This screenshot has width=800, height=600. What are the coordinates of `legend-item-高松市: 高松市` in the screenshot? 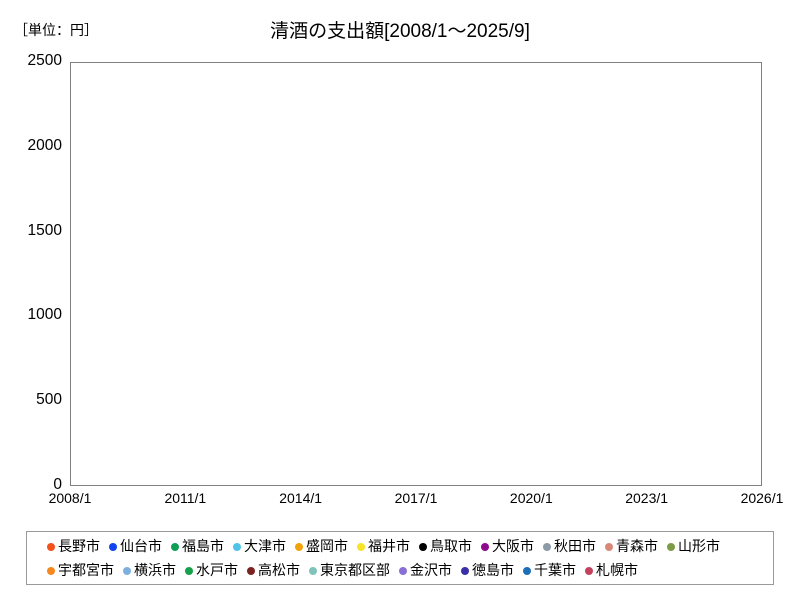 It's located at (273, 571).